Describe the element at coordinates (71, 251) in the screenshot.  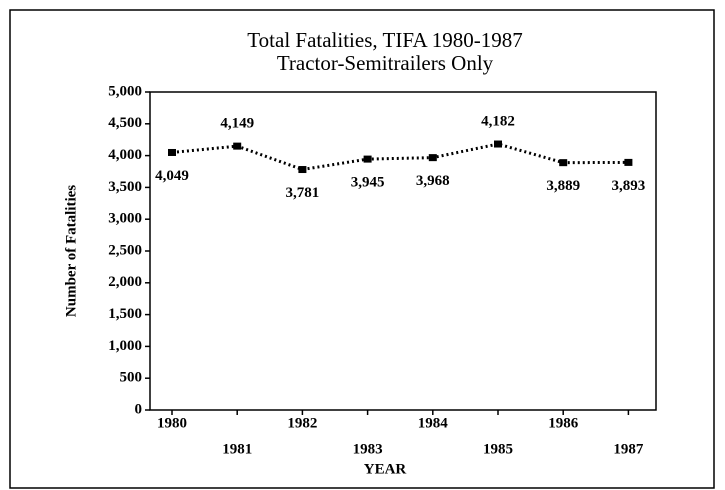
I see `y-axis-label: Number of Fatalities` at that location.